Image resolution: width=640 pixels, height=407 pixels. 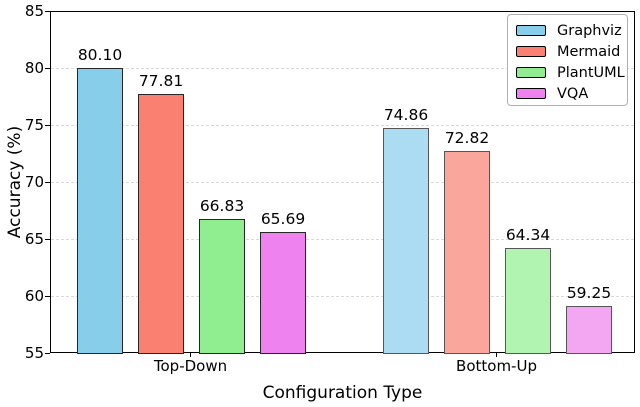 I want to click on y-tick-label: 85, so click(x=34, y=11).